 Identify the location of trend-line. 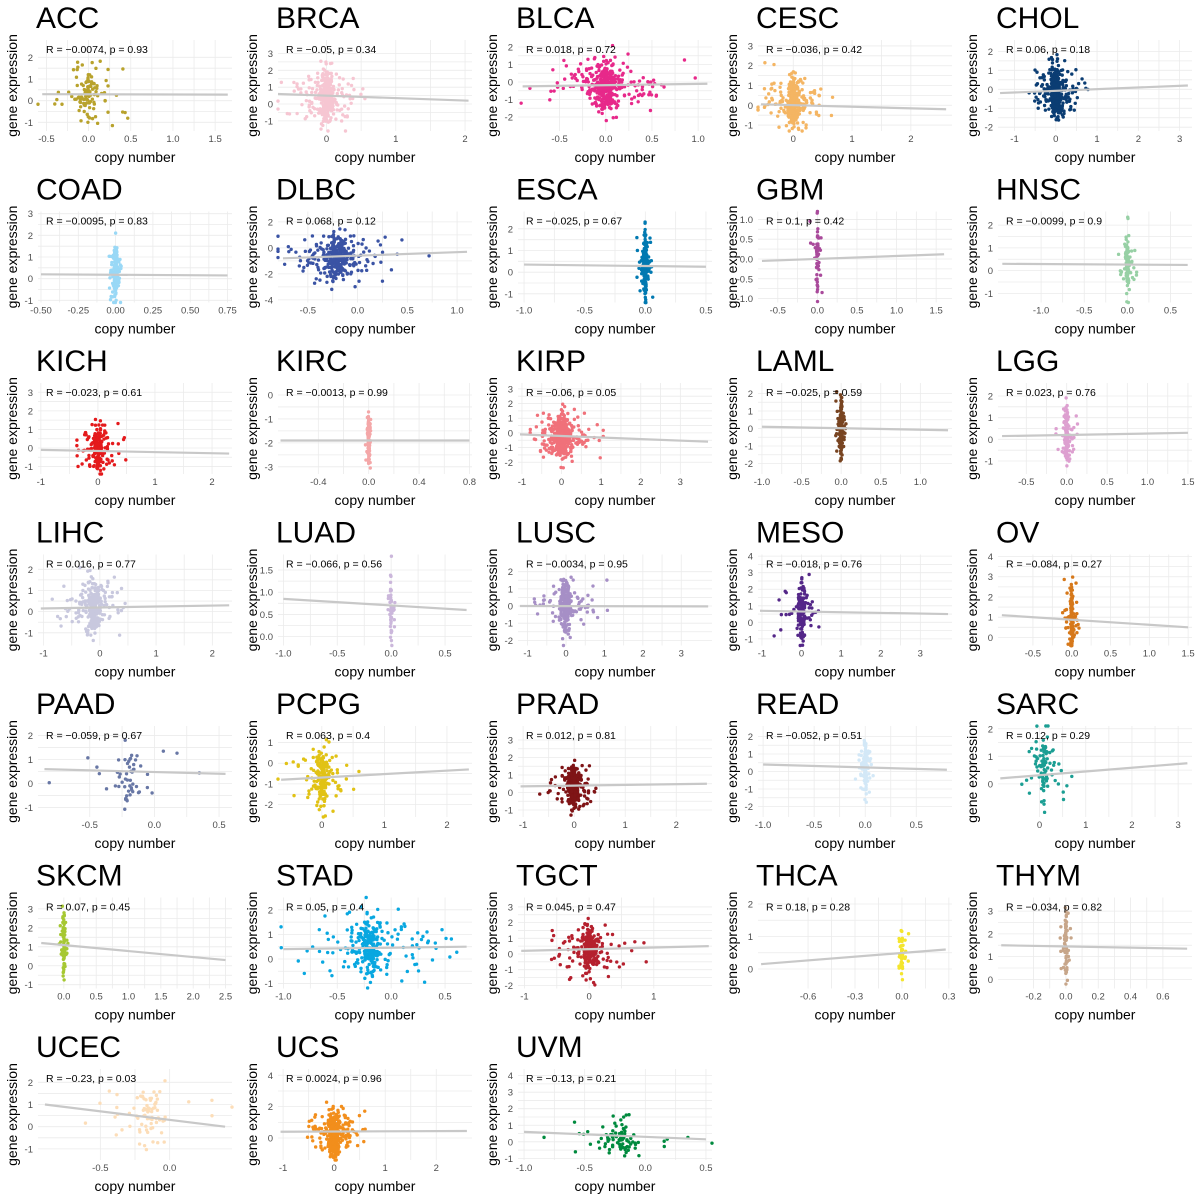
(375, 604).